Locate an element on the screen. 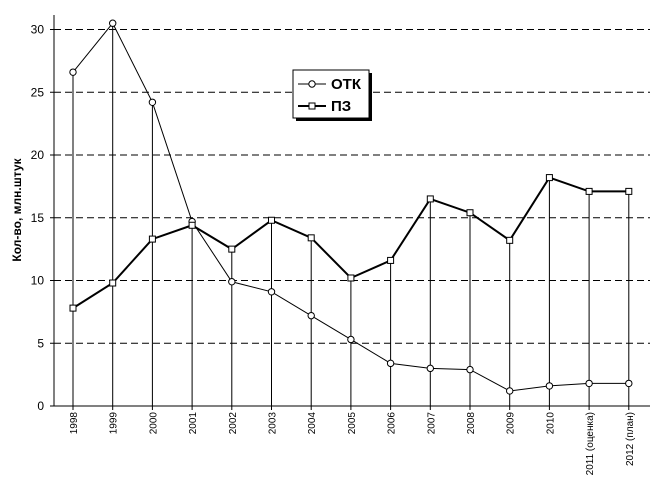 The height and width of the screenshot is (491, 656). y-tick-label: 25 is located at coordinates (38, 92).